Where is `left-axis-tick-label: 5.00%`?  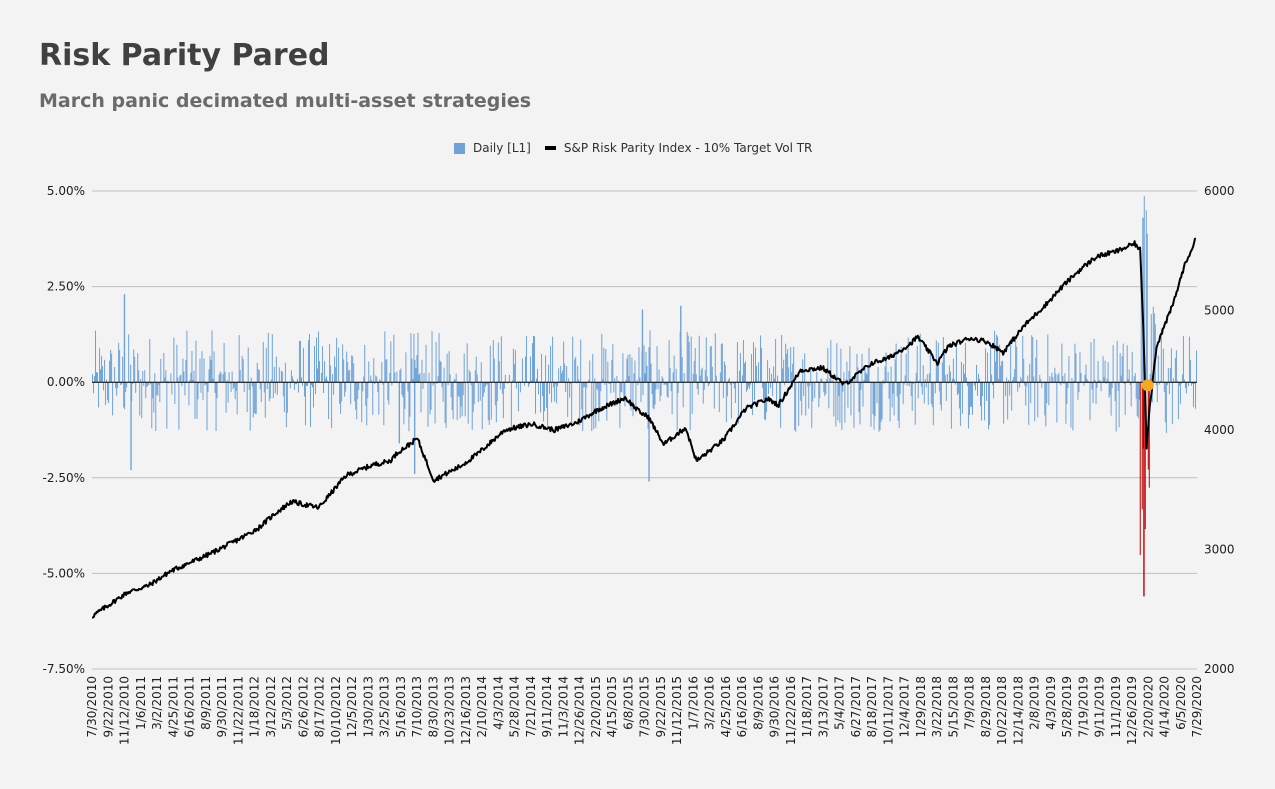 left-axis-tick-label: 5.00% is located at coordinates (66, 191).